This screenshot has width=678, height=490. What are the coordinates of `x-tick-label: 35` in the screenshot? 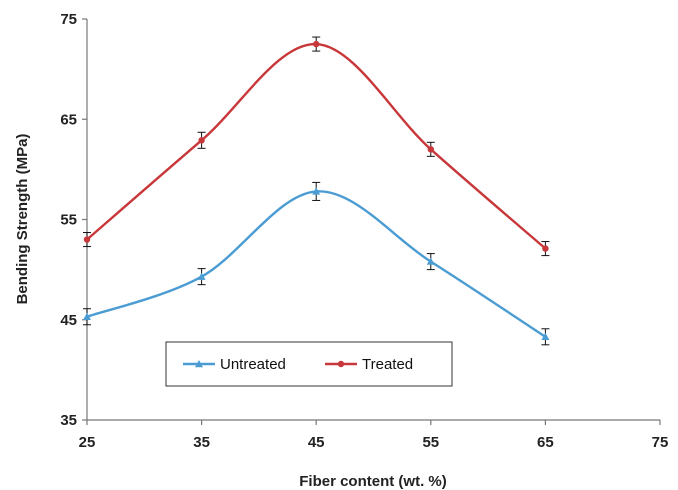 It's located at (201, 442).